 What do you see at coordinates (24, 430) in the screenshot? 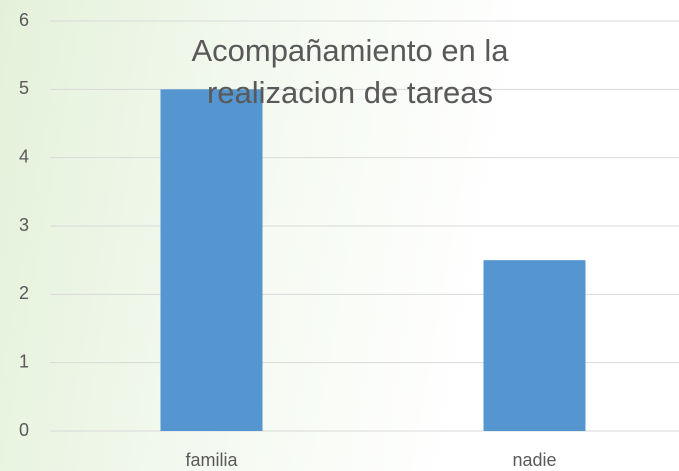
I see `y-tick-label: 0` at bounding box center [24, 430].